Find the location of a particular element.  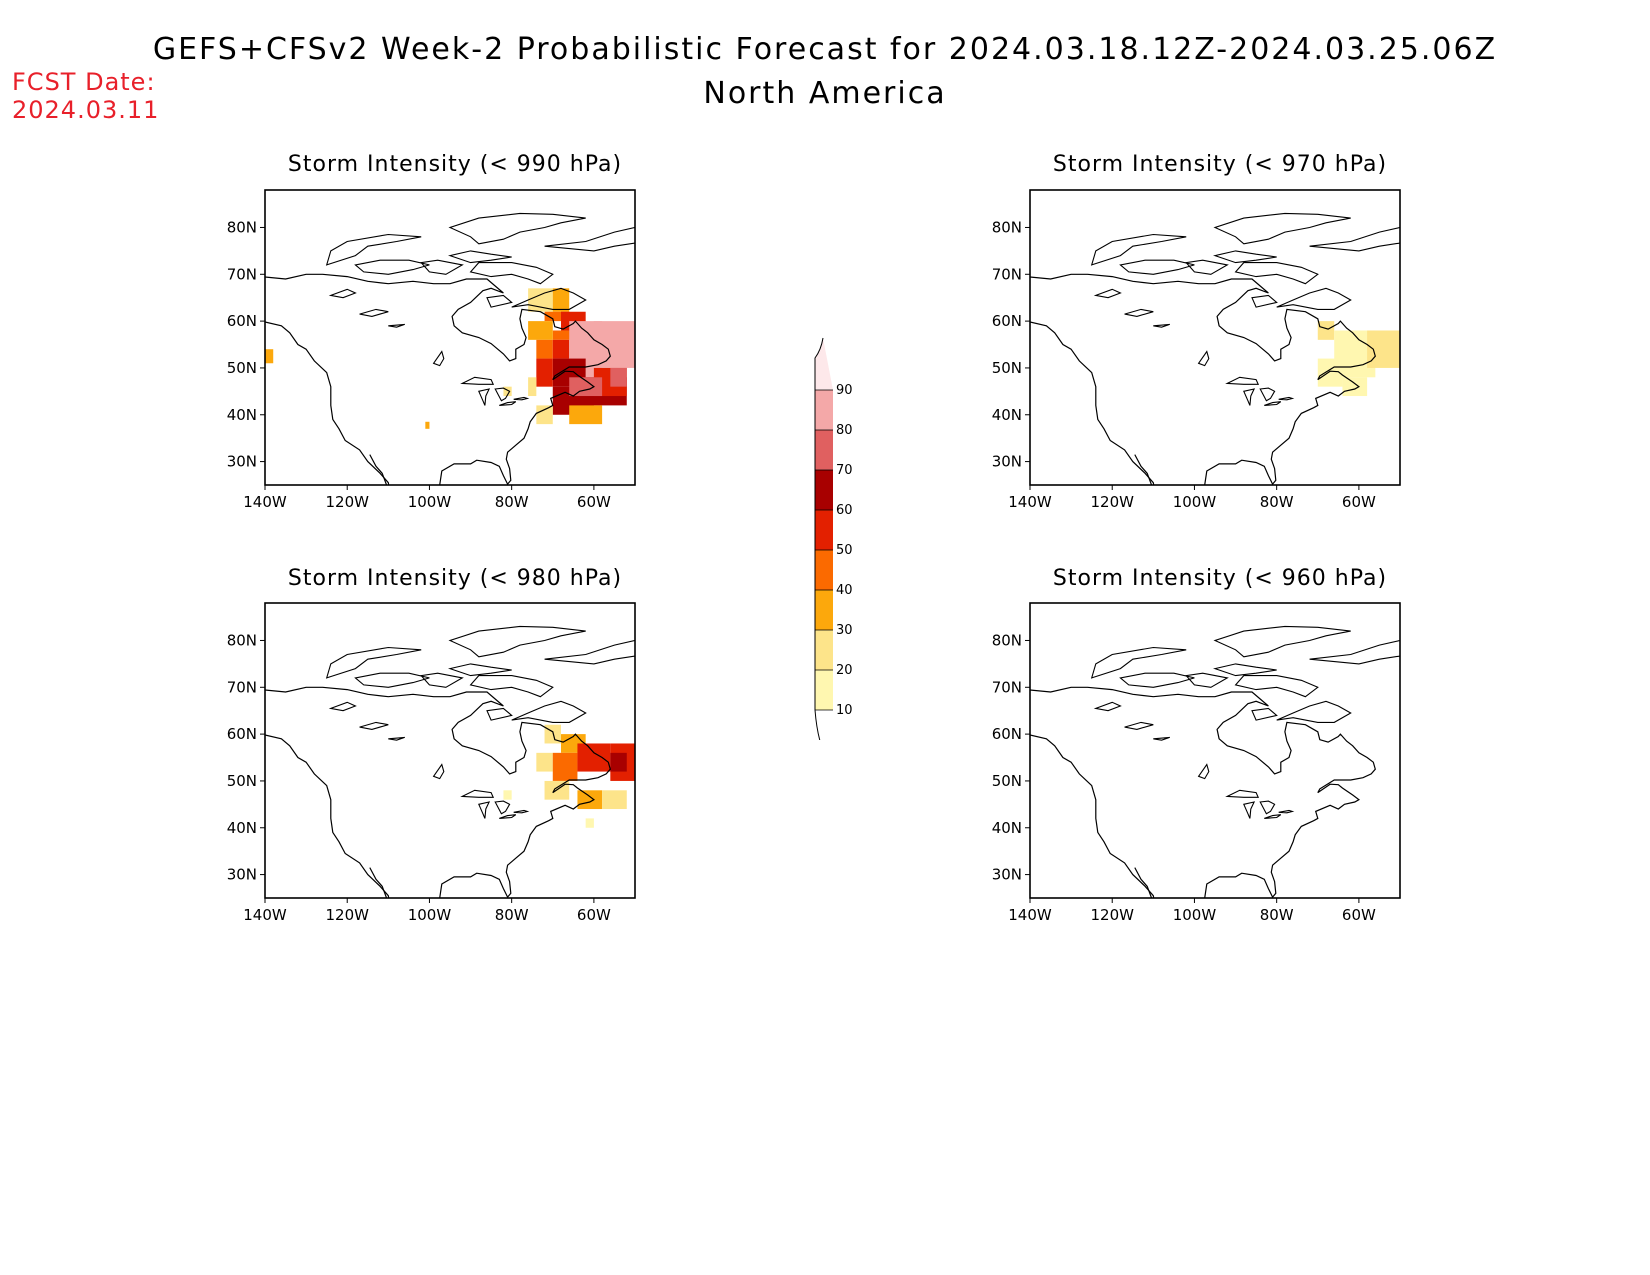

forecast-date-block: FCST Date: 2024.03.11 is located at coordinates (85, 96).